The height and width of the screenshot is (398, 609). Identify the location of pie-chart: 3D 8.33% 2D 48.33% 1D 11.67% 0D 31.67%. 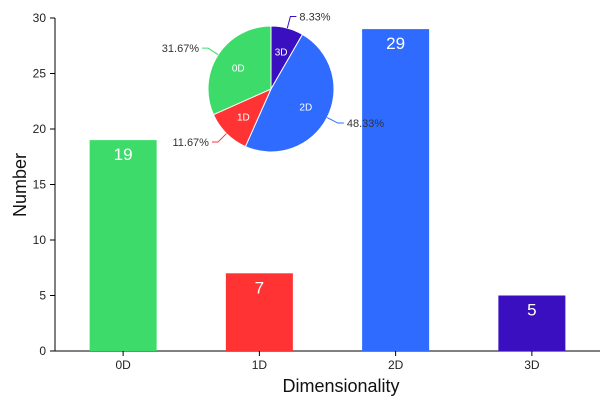
(273, 82).